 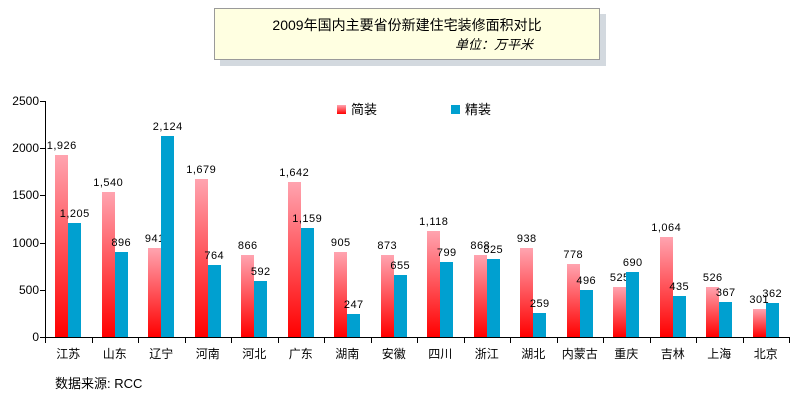 I want to click on bar-value-label: 825, so click(x=493, y=250).